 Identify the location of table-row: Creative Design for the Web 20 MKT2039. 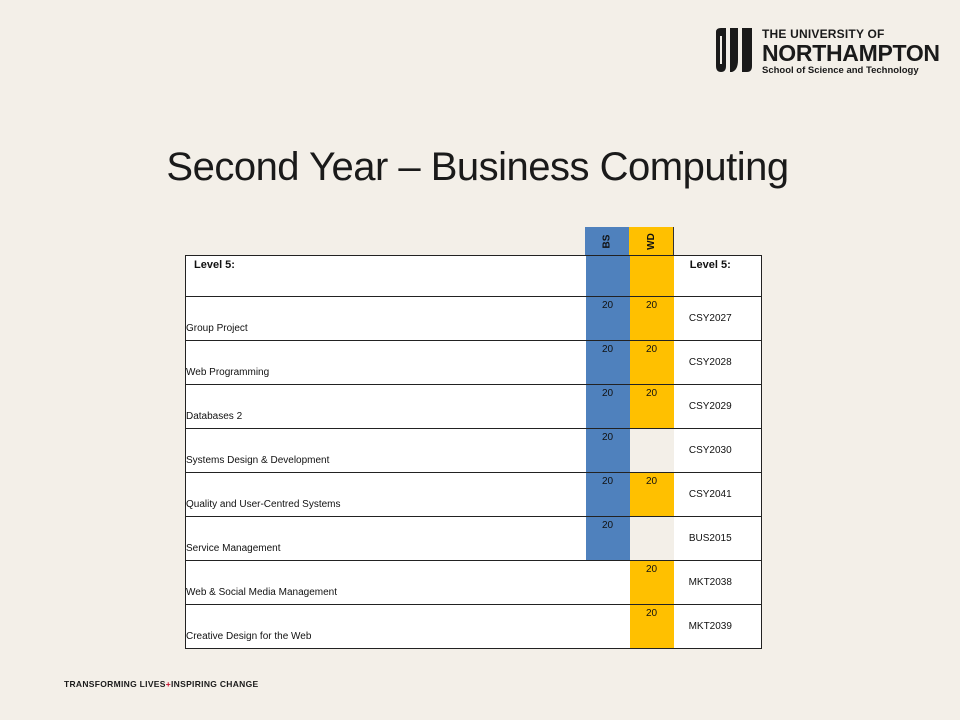
(473, 626).